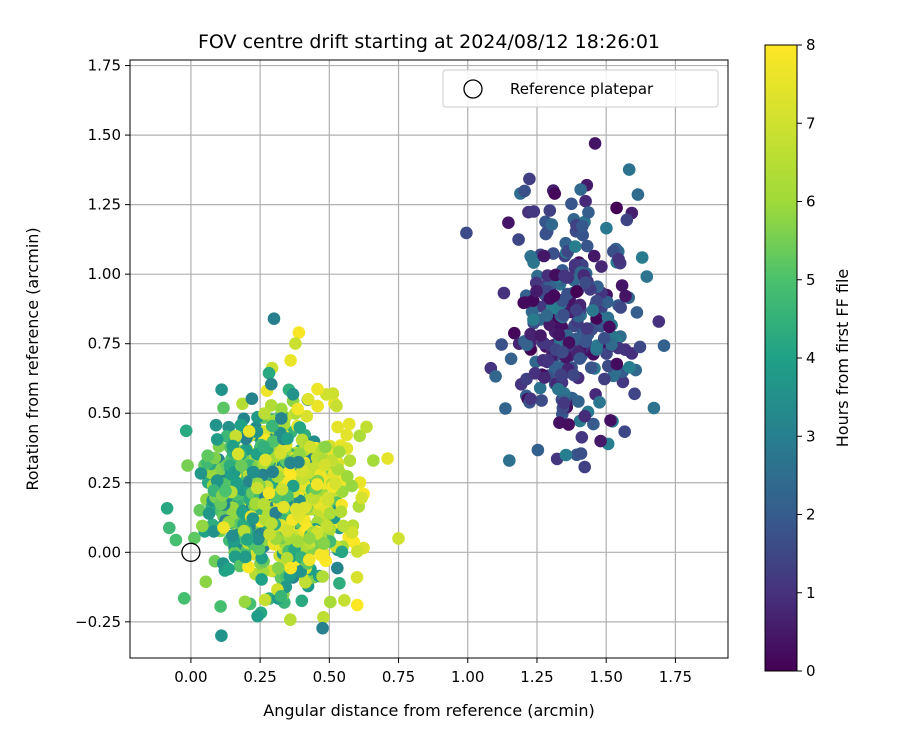 The width and height of the screenshot is (900, 750). I want to click on y-tick-label: 1.50, so click(104, 135).